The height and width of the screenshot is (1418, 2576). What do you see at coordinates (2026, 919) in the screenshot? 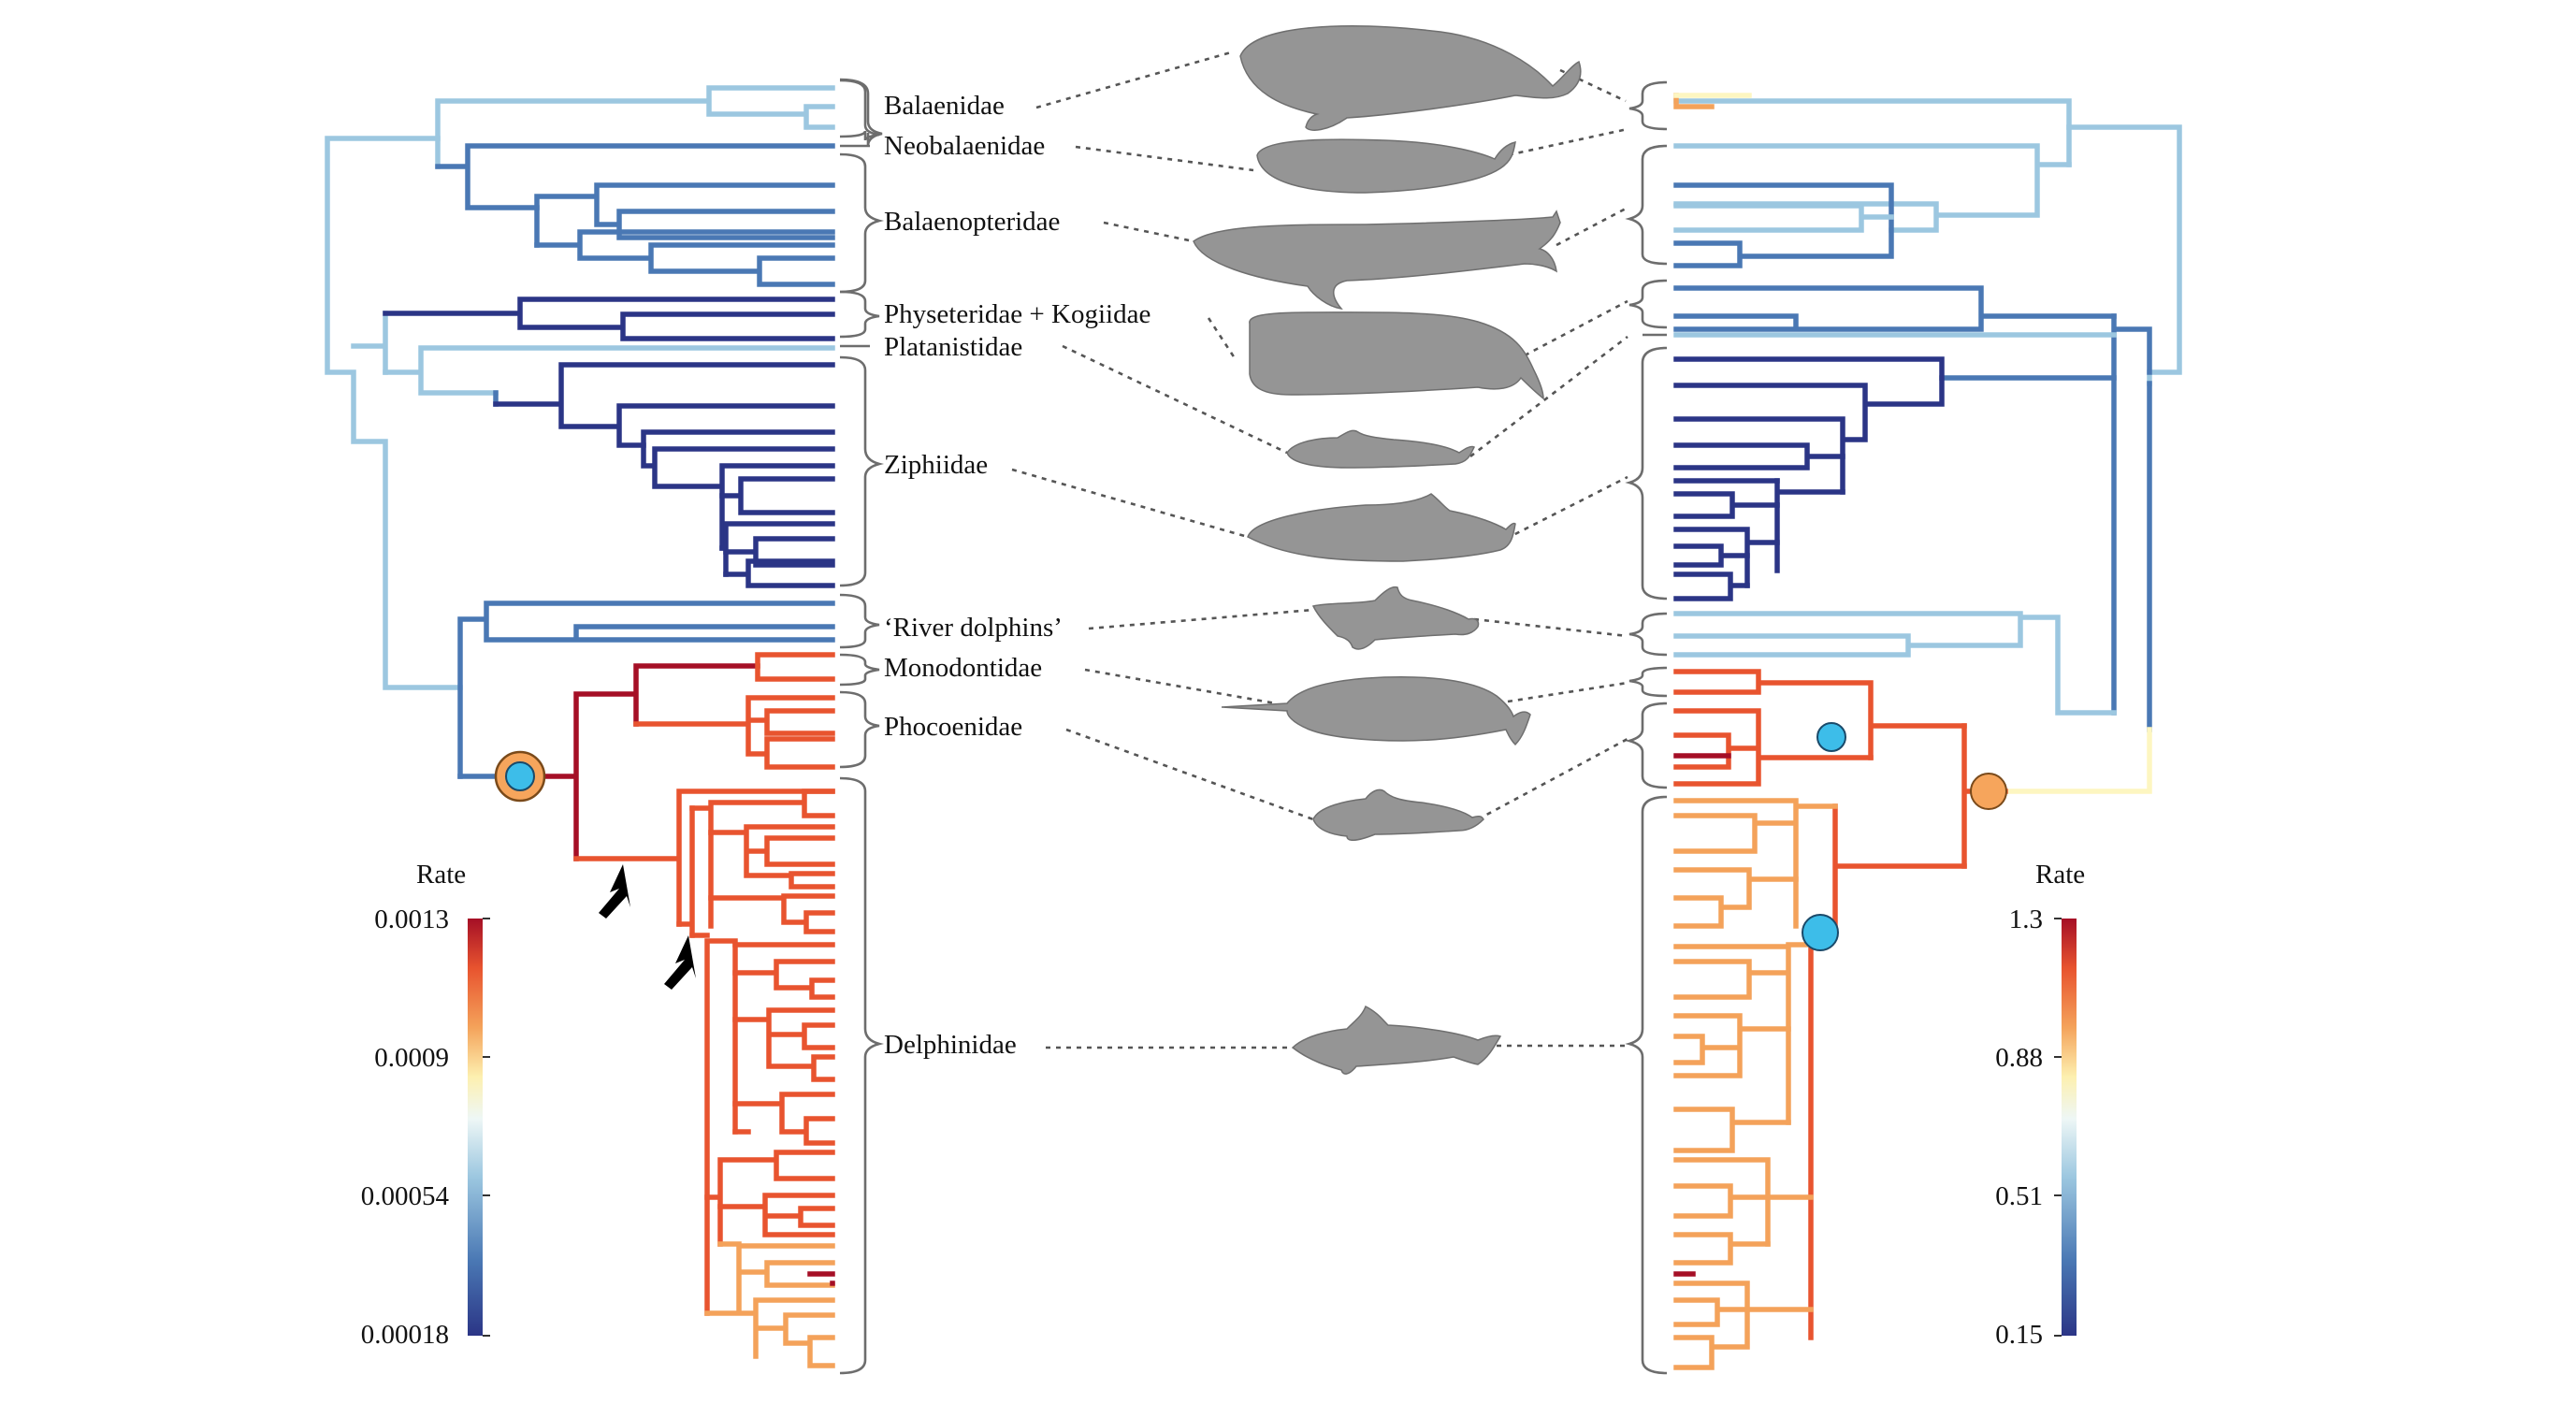
I see `legend-right-tick: 1.3` at bounding box center [2026, 919].